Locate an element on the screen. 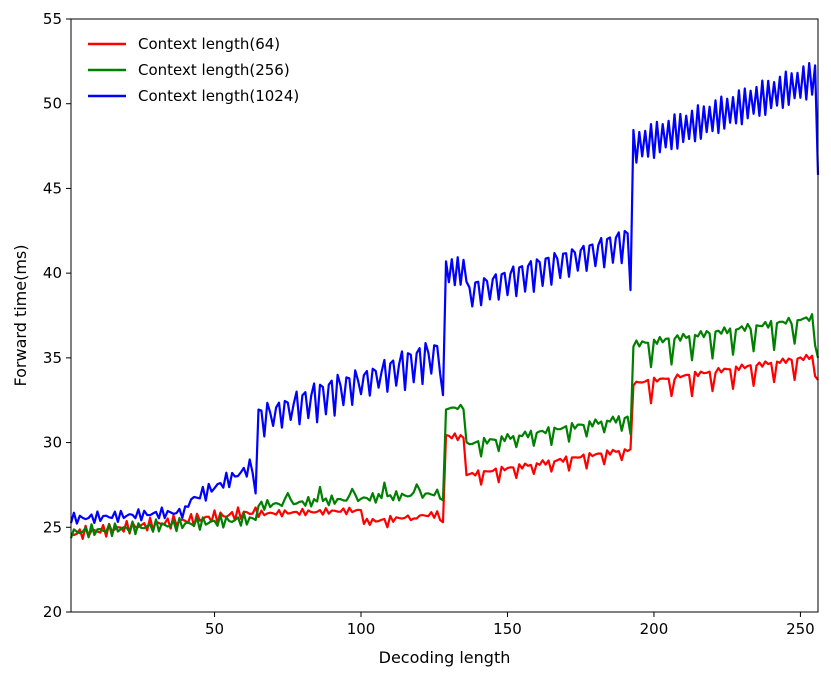  y-axis-label: Forward time(ms) is located at coordinates (20, 316).